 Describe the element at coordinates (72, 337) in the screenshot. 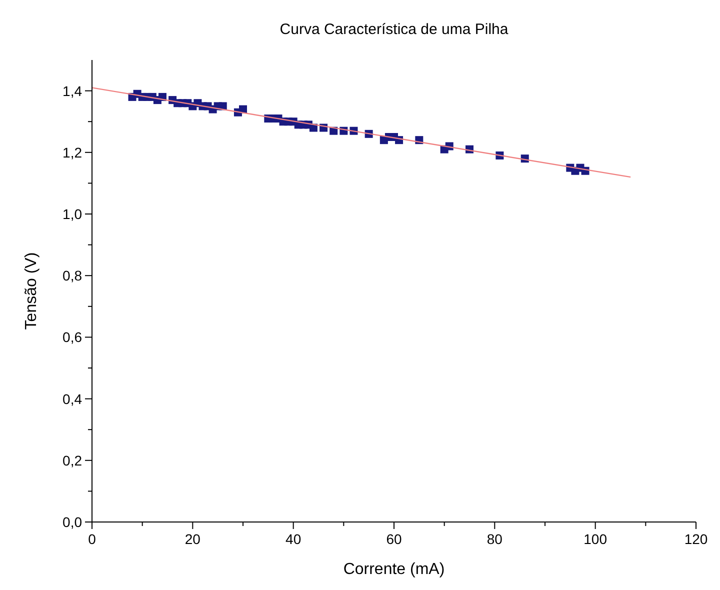

I see `y-tick-label: 0,6` at that location.